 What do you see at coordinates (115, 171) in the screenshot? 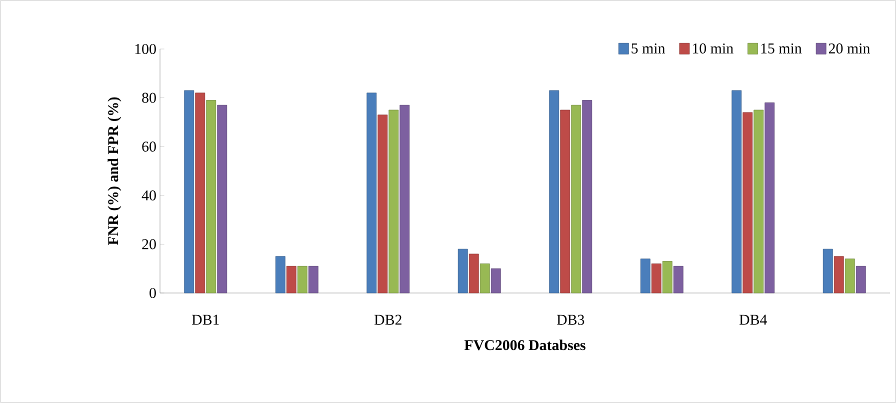
I see `y-axis-title: FNR (%) and FPR (%)` at bounding box center [115, 171].